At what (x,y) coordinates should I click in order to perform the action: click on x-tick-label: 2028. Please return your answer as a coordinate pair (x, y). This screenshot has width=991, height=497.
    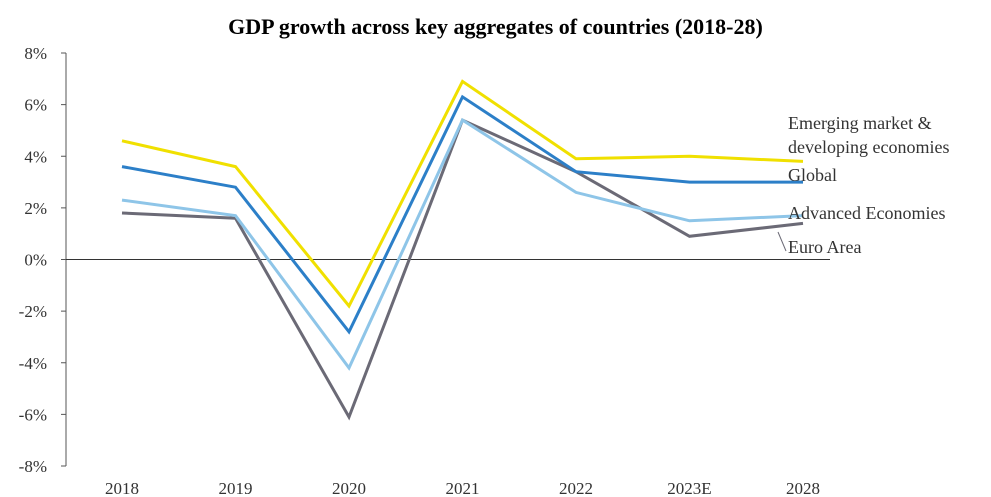
    Looking at the image, I should click on (803, 488).